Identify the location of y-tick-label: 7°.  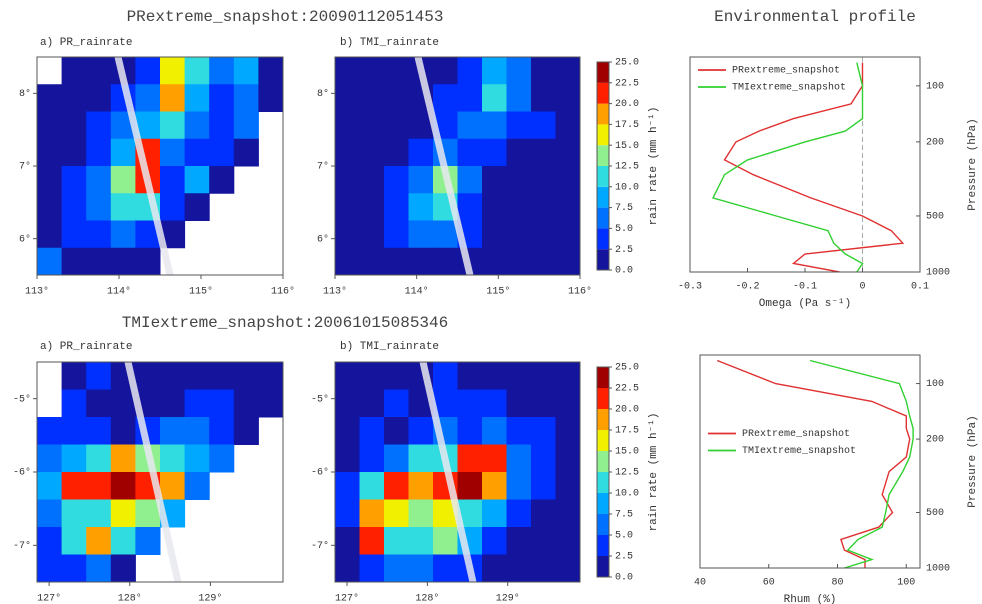
(323, 167).